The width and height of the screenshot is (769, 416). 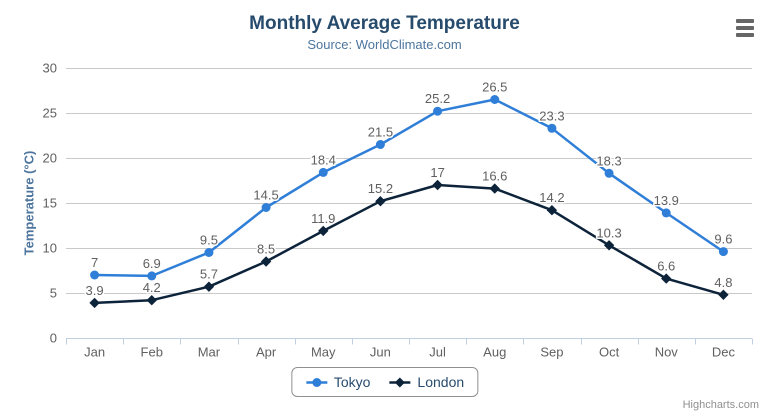 What do you see at coordinates (95, 275) in the screenshot?
I see `data-point-tokyo-jan` at bounding box center [95, 275].